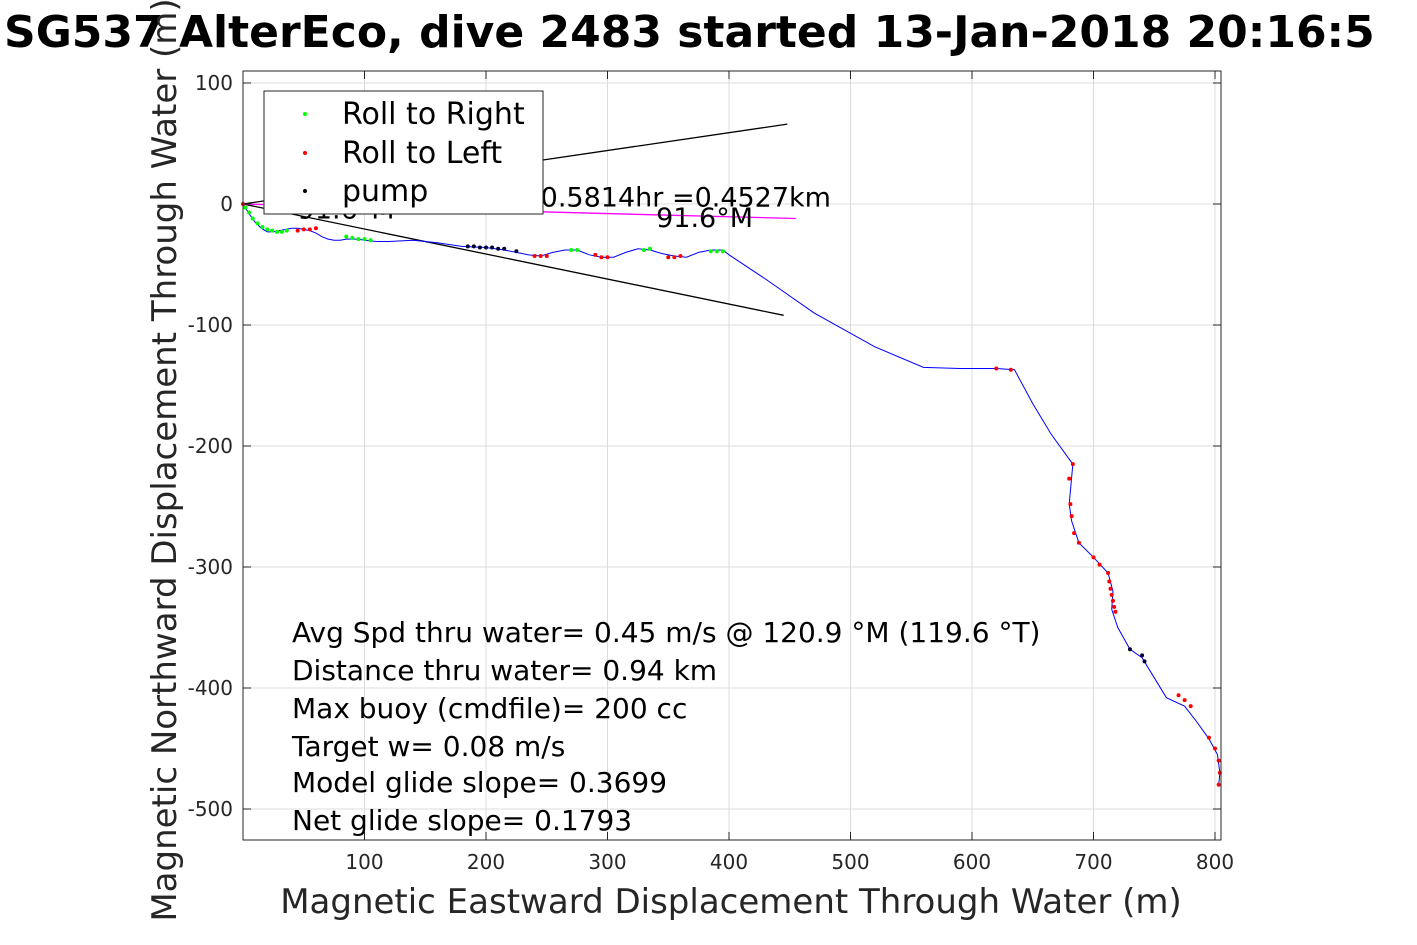 The image size is (1417, 945). What do you see at coordinates (729, 862) in the screenshot?
I see `x-tick-label: 400` at bounding box center [729, 862].